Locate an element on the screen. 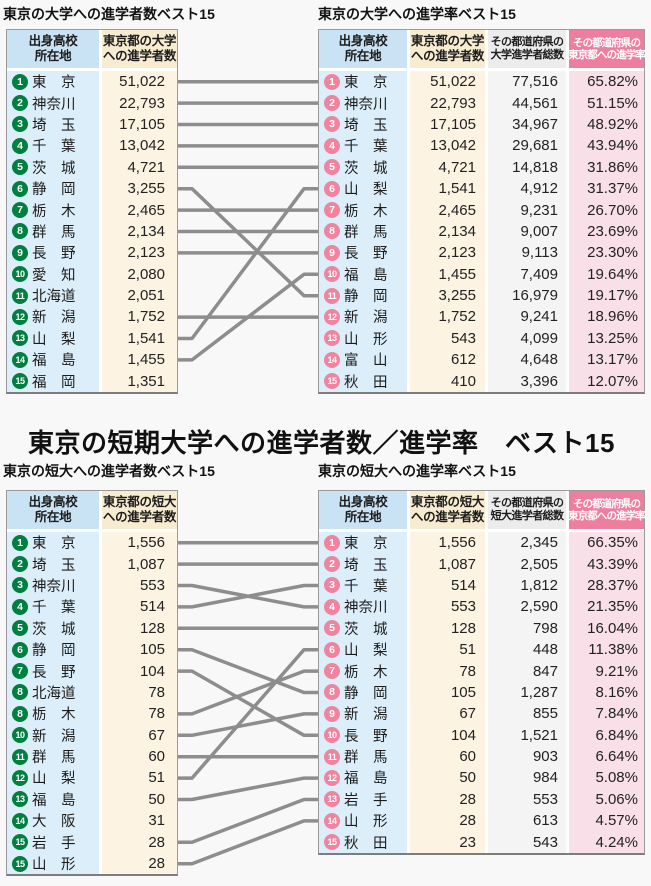 The image size is (651, 886). value-cell: 514 is located at coordinates (446, 585).